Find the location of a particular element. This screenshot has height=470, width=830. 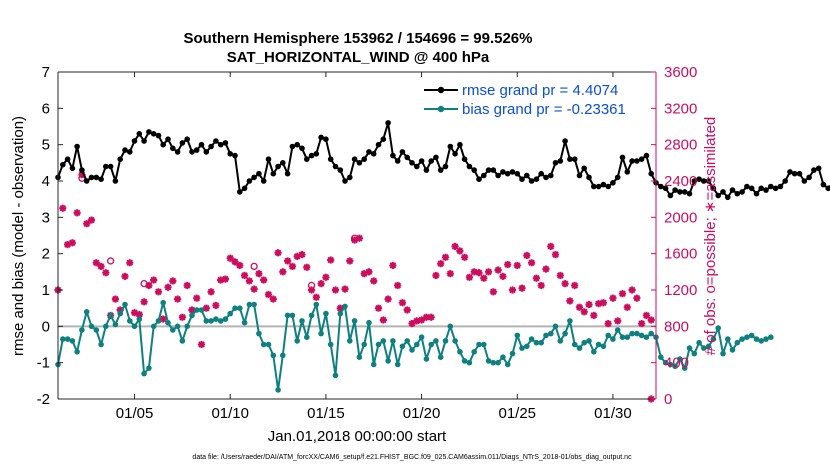

y-left-tick-label: 4 is located at coordinates (46, 181).